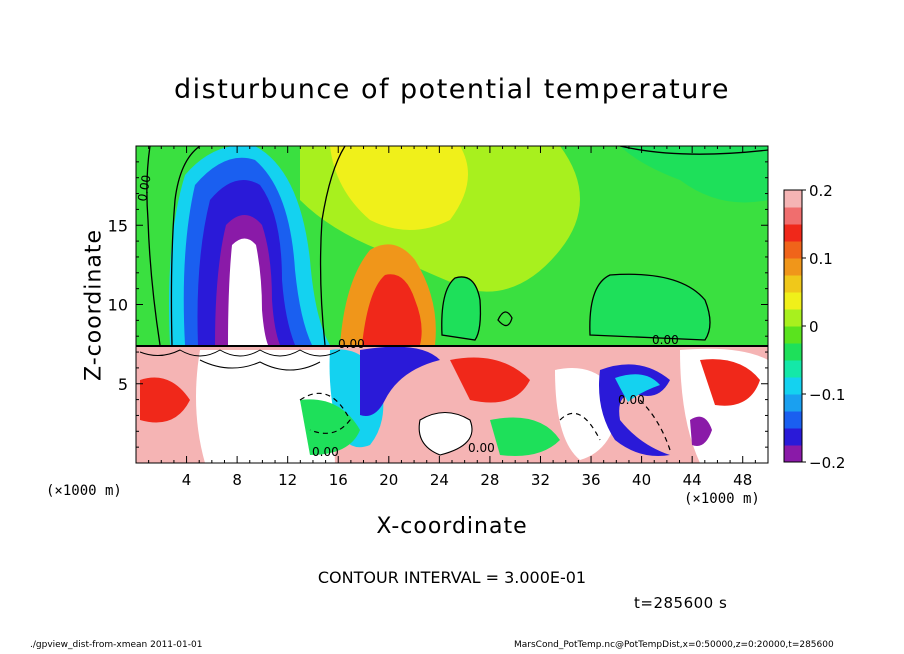  I want to click on chart-title: disturbunce of potential temperature, so click(452, 89).